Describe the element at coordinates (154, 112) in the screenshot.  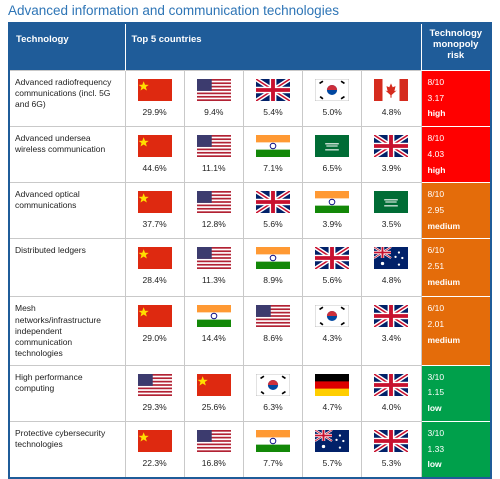
I see `share: 29.9%` at that location.